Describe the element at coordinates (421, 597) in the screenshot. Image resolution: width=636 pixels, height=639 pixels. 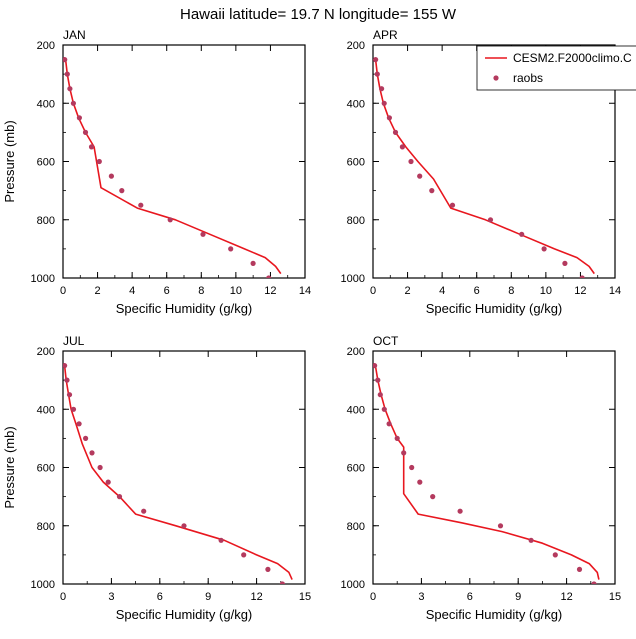
I see `x-tick-label: 3` at that location.